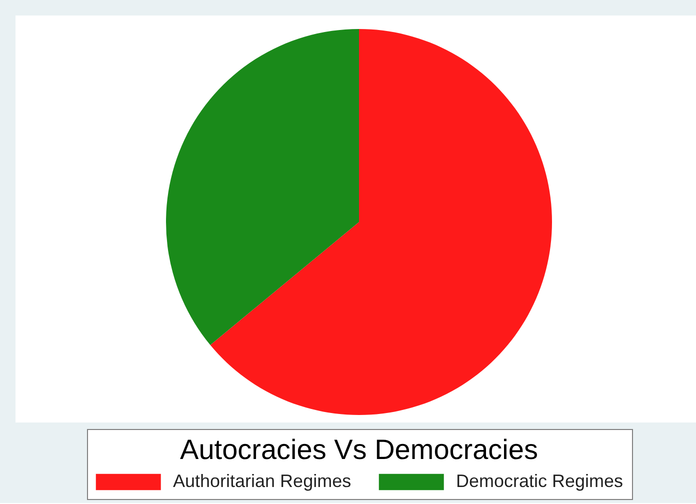  Describe the element at coordinates (359, 449) in the screenshot. I see `legend-title: Autocracies Vs Democracies` at that location.